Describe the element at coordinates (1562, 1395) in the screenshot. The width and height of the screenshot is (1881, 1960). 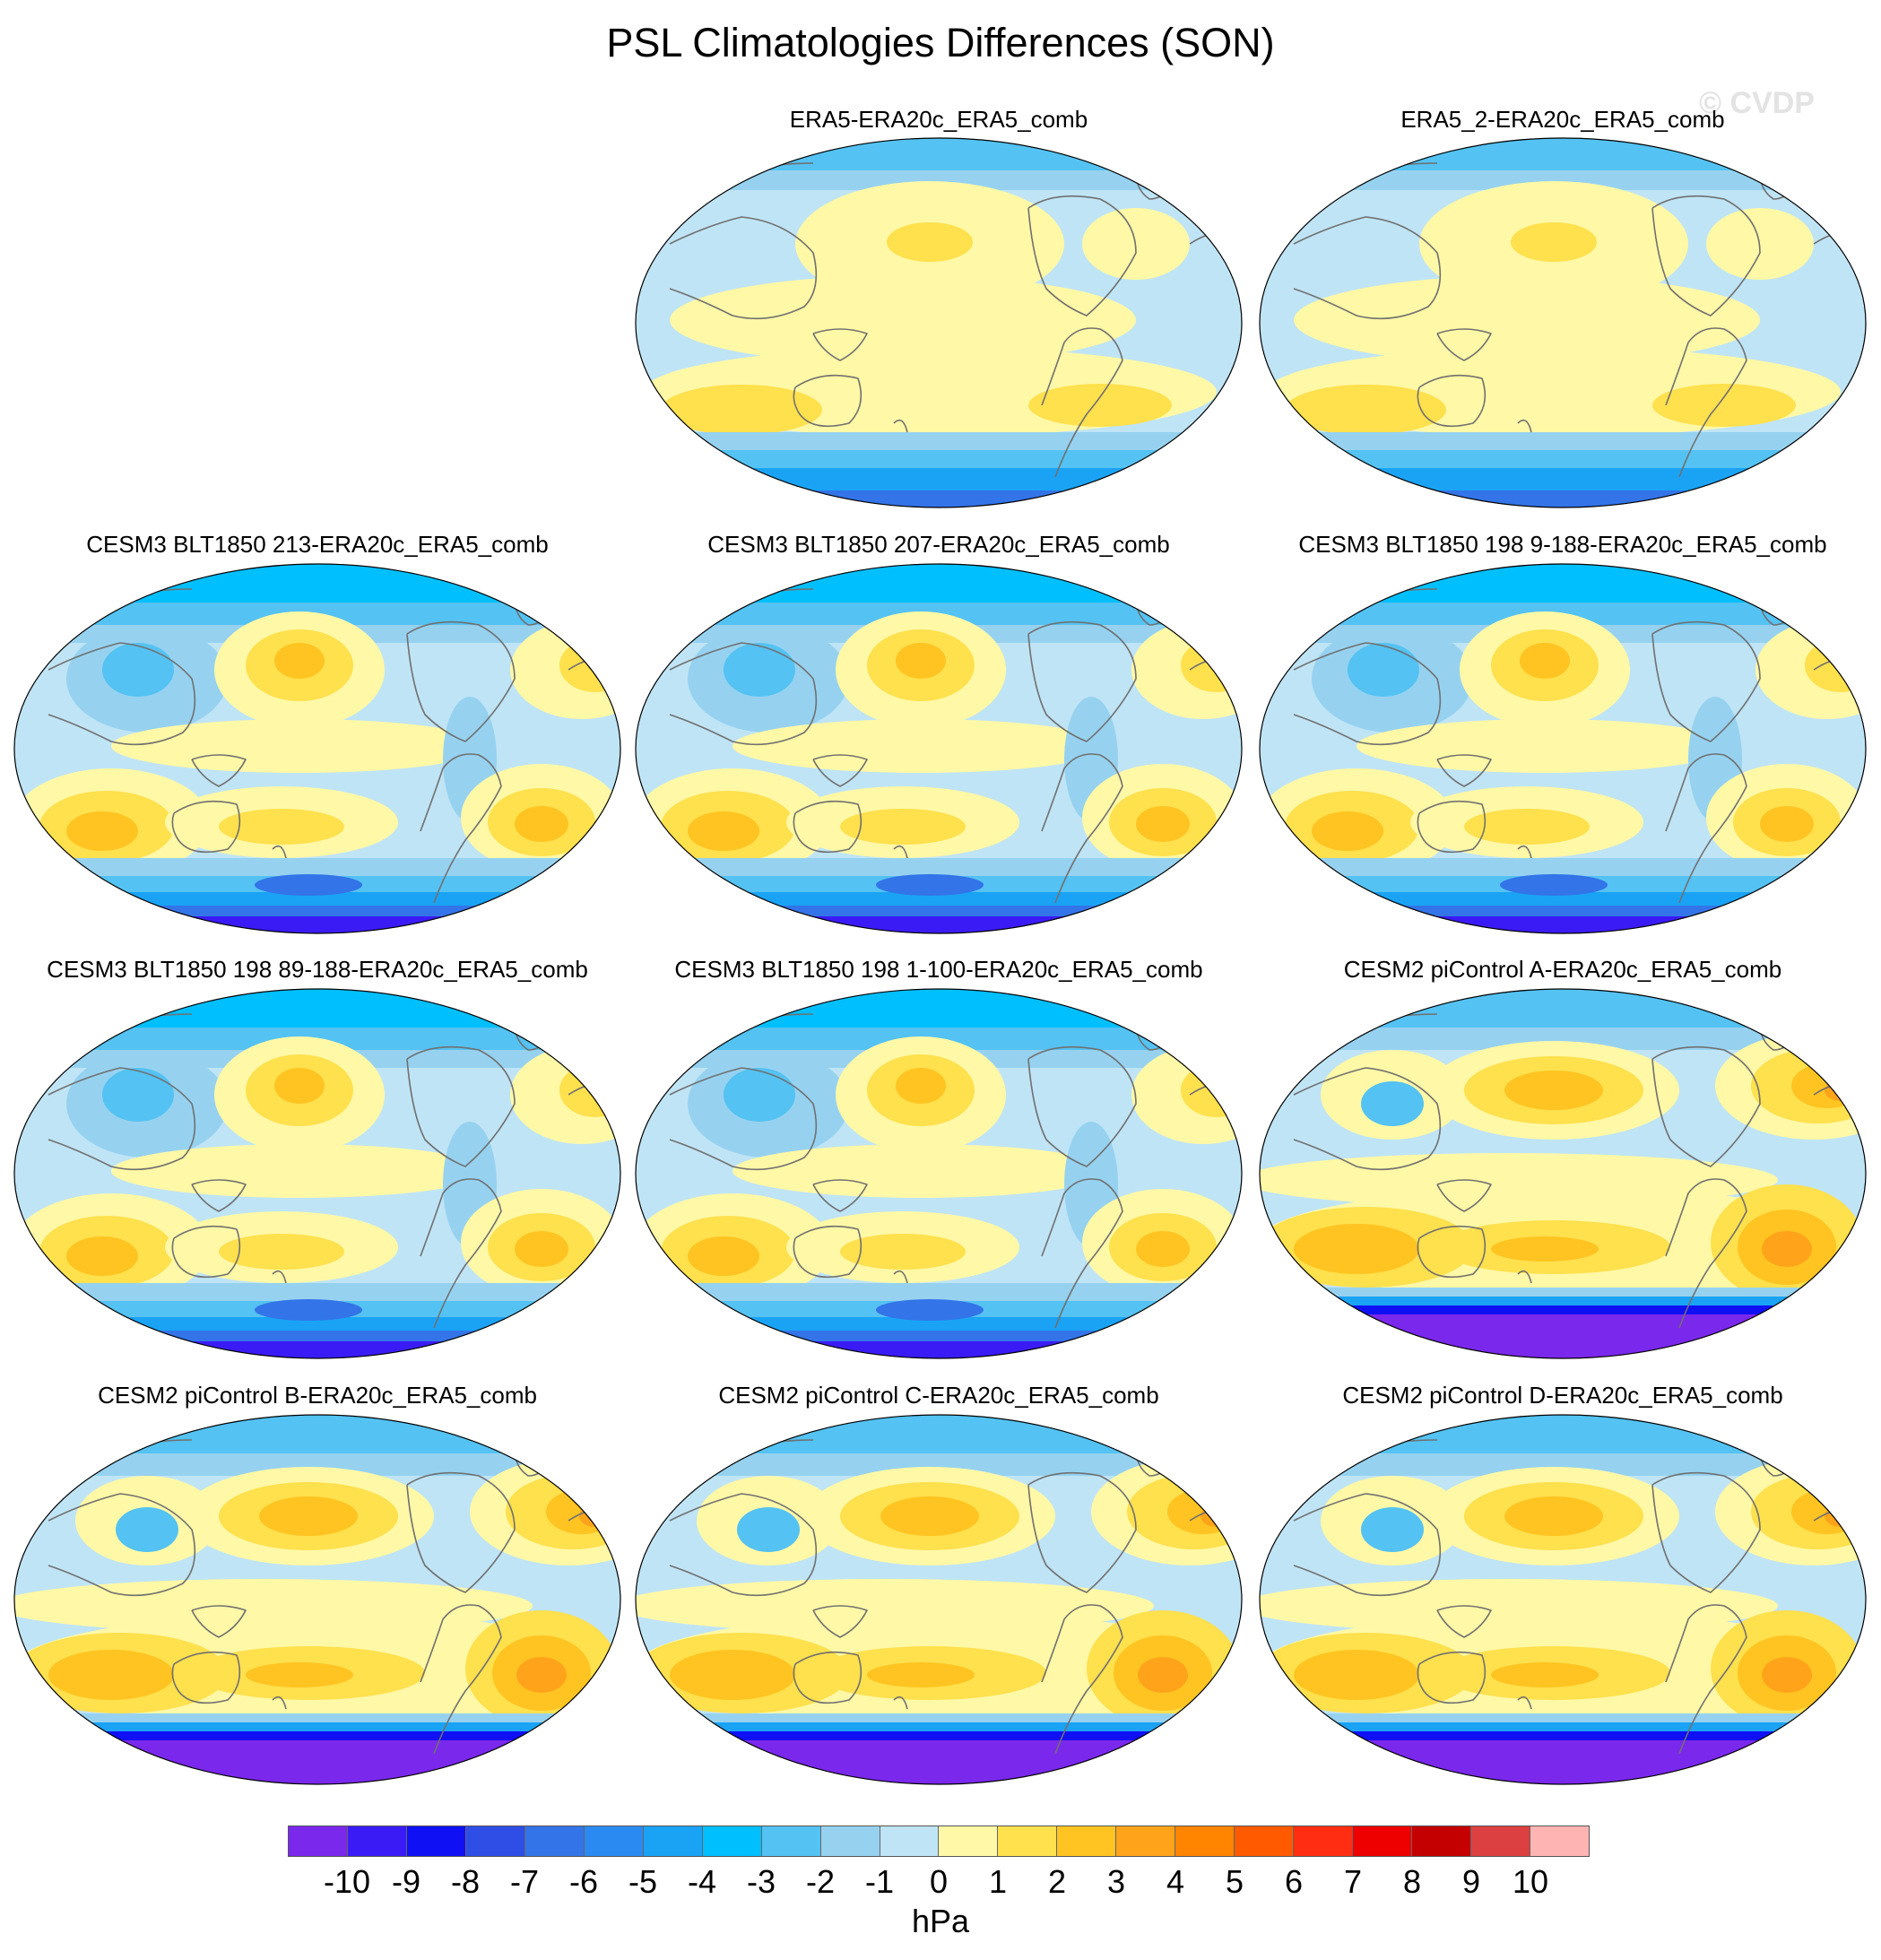
I see `panel-title-11: CESM2 piControl D-ERA20c_ERA5_comb` at that location.